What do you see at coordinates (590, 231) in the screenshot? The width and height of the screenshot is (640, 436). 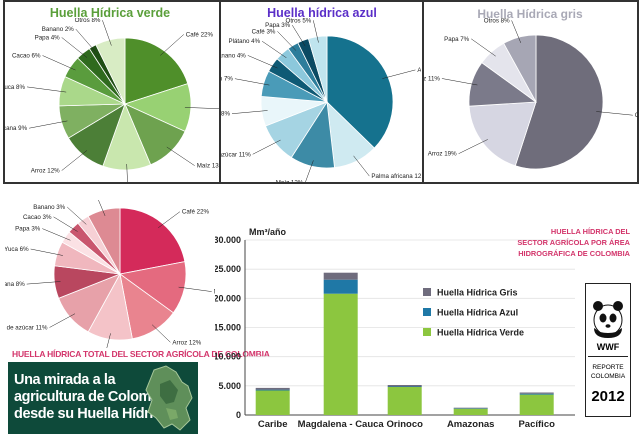 I see `bar-title-line-1: HUELLA HÍDRICA DEL` at bounding box center [590, 231].